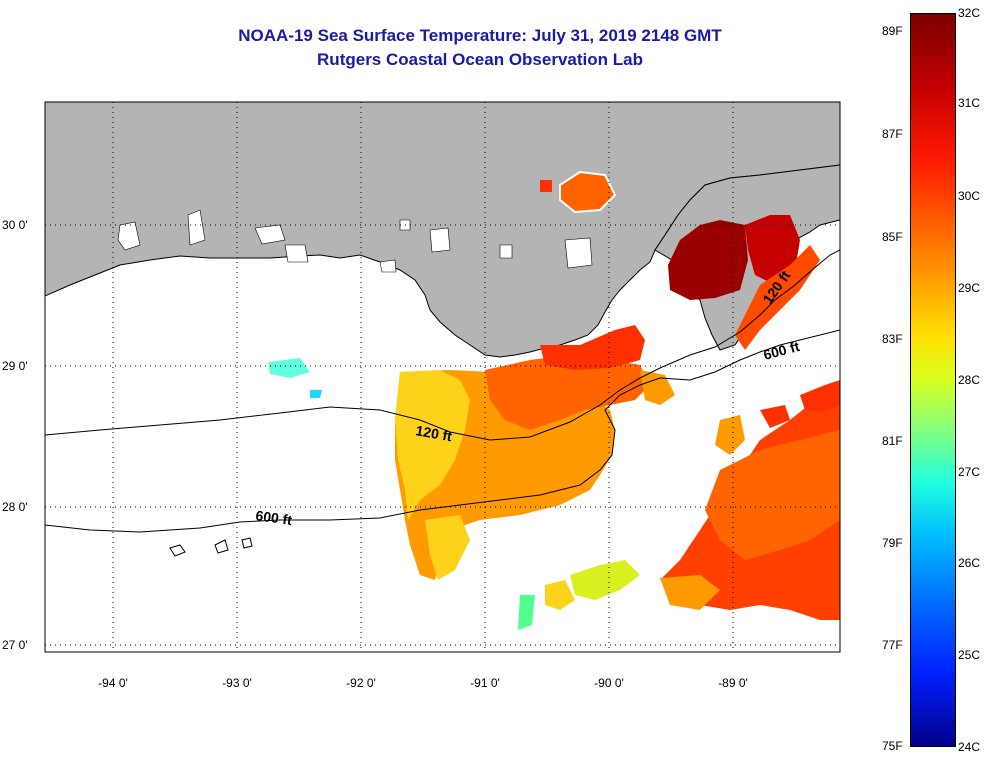 The height and width of the screenshot is (761, 992). Describe the element at coordinates (485, 683) in the screenshot. I see `lon-label-91: -91 0'` at that location.